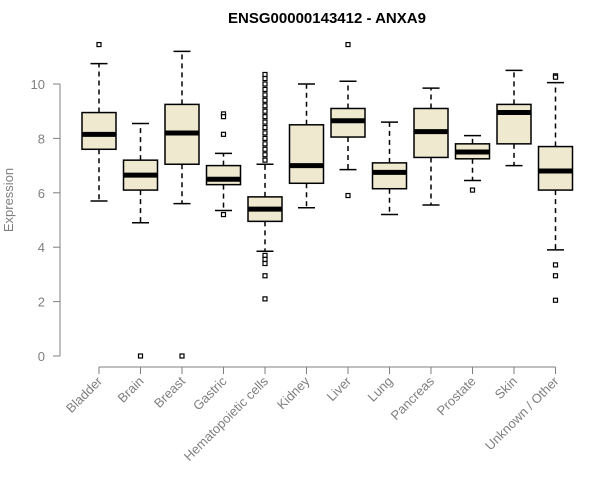 Image resolution: width=600 pixels, height=500 pixels. Describe the element at coordinates (456, 396) in the screenshot. I see `x-tick-label: Prostate` at that location.